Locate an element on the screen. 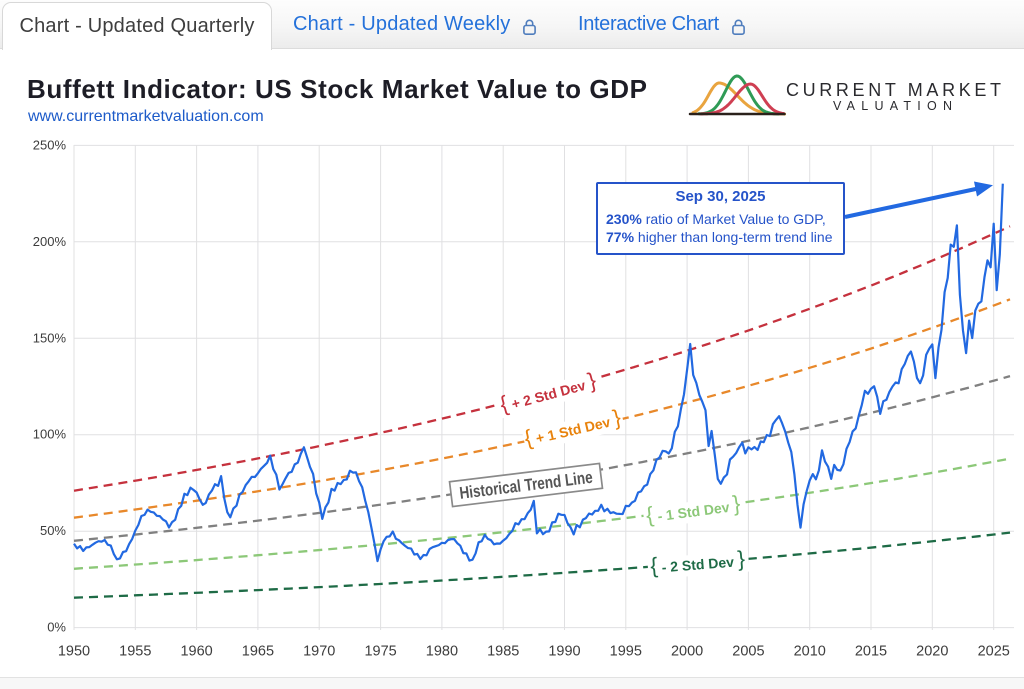 The height and width of the screenshot is (689, 1024). svg-text: 1965 is located at coordinates (258, 652).